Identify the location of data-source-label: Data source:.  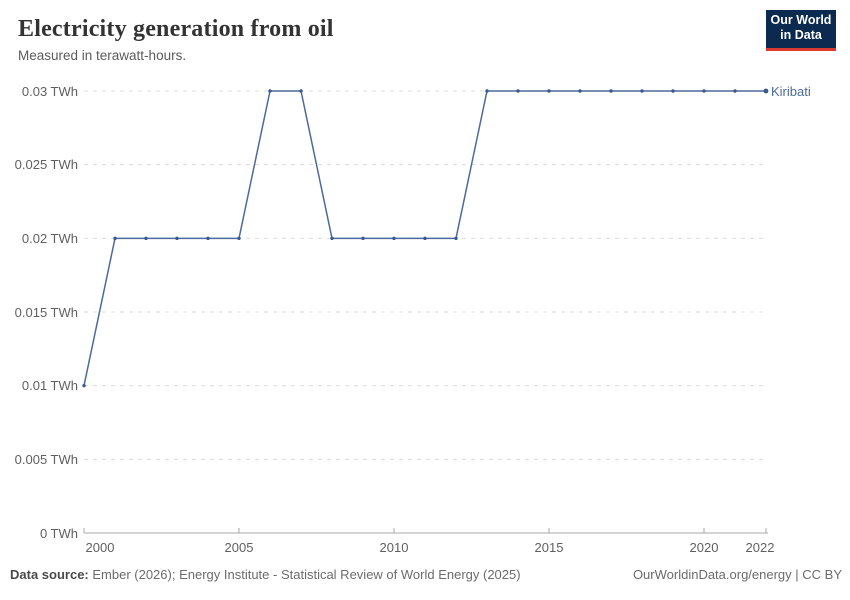
(49, 574).